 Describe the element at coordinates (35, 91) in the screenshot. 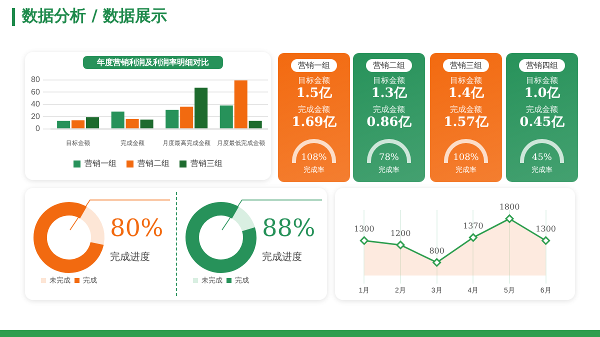

I see `y-tick-label: 60` at that location.